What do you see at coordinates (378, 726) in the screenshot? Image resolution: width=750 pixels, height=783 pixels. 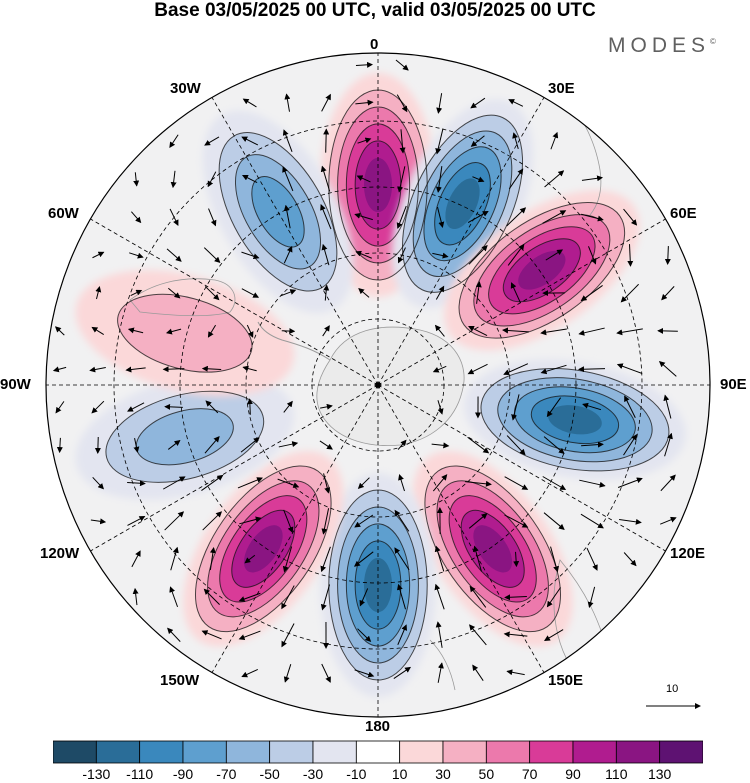 I see `lon-label-180: 180` at bounding box center [378, 726].